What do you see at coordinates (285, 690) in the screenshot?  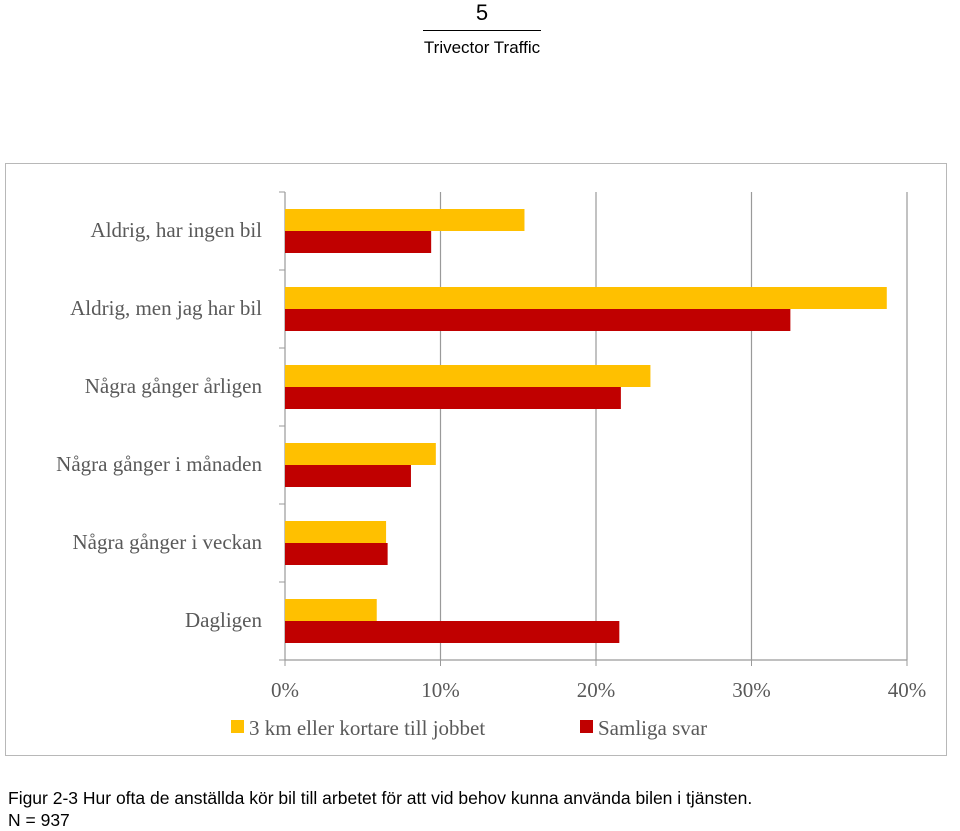 I see `x-tick-label: 0%` at bounding box center [285, 690].